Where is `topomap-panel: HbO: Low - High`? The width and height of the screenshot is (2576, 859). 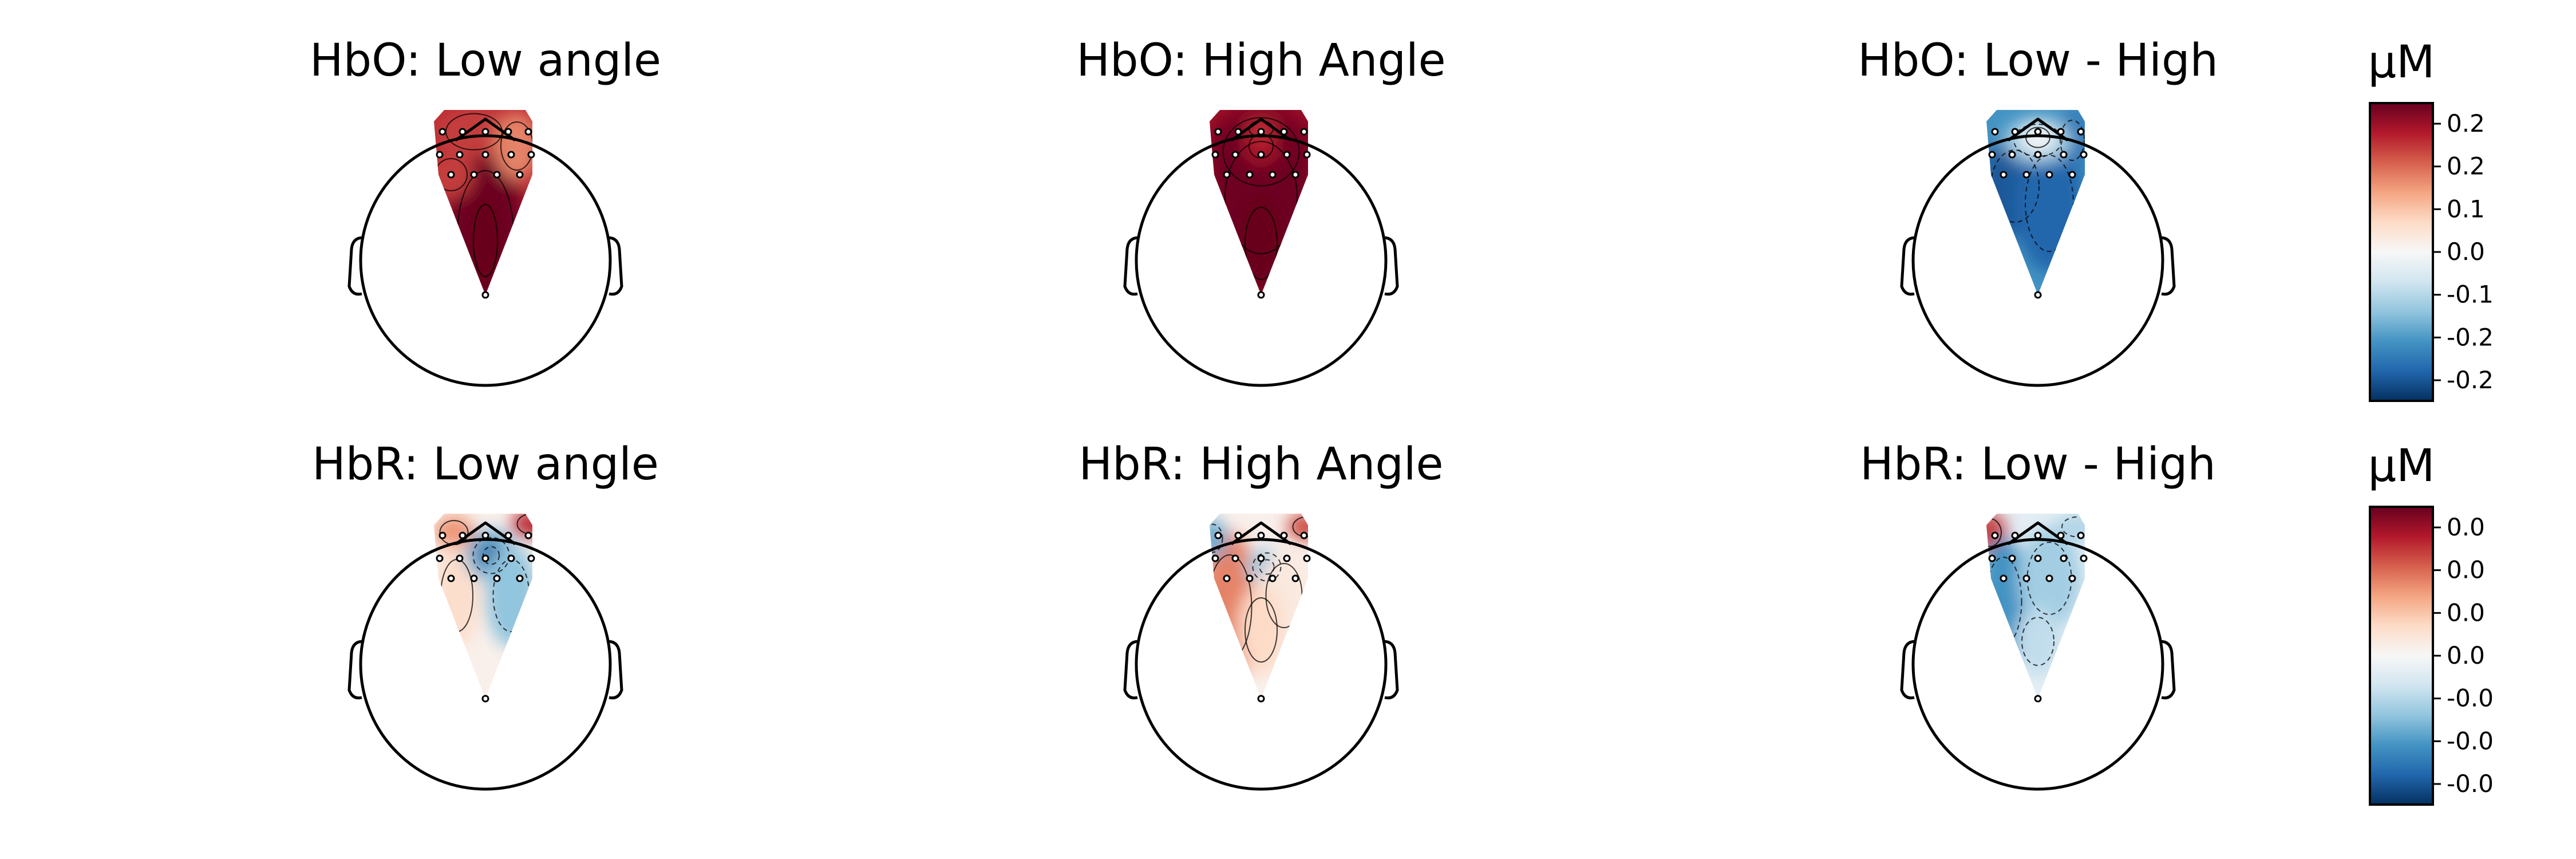
topomap-panel: HbO: Low - High is located at coordinates (2038, 211).